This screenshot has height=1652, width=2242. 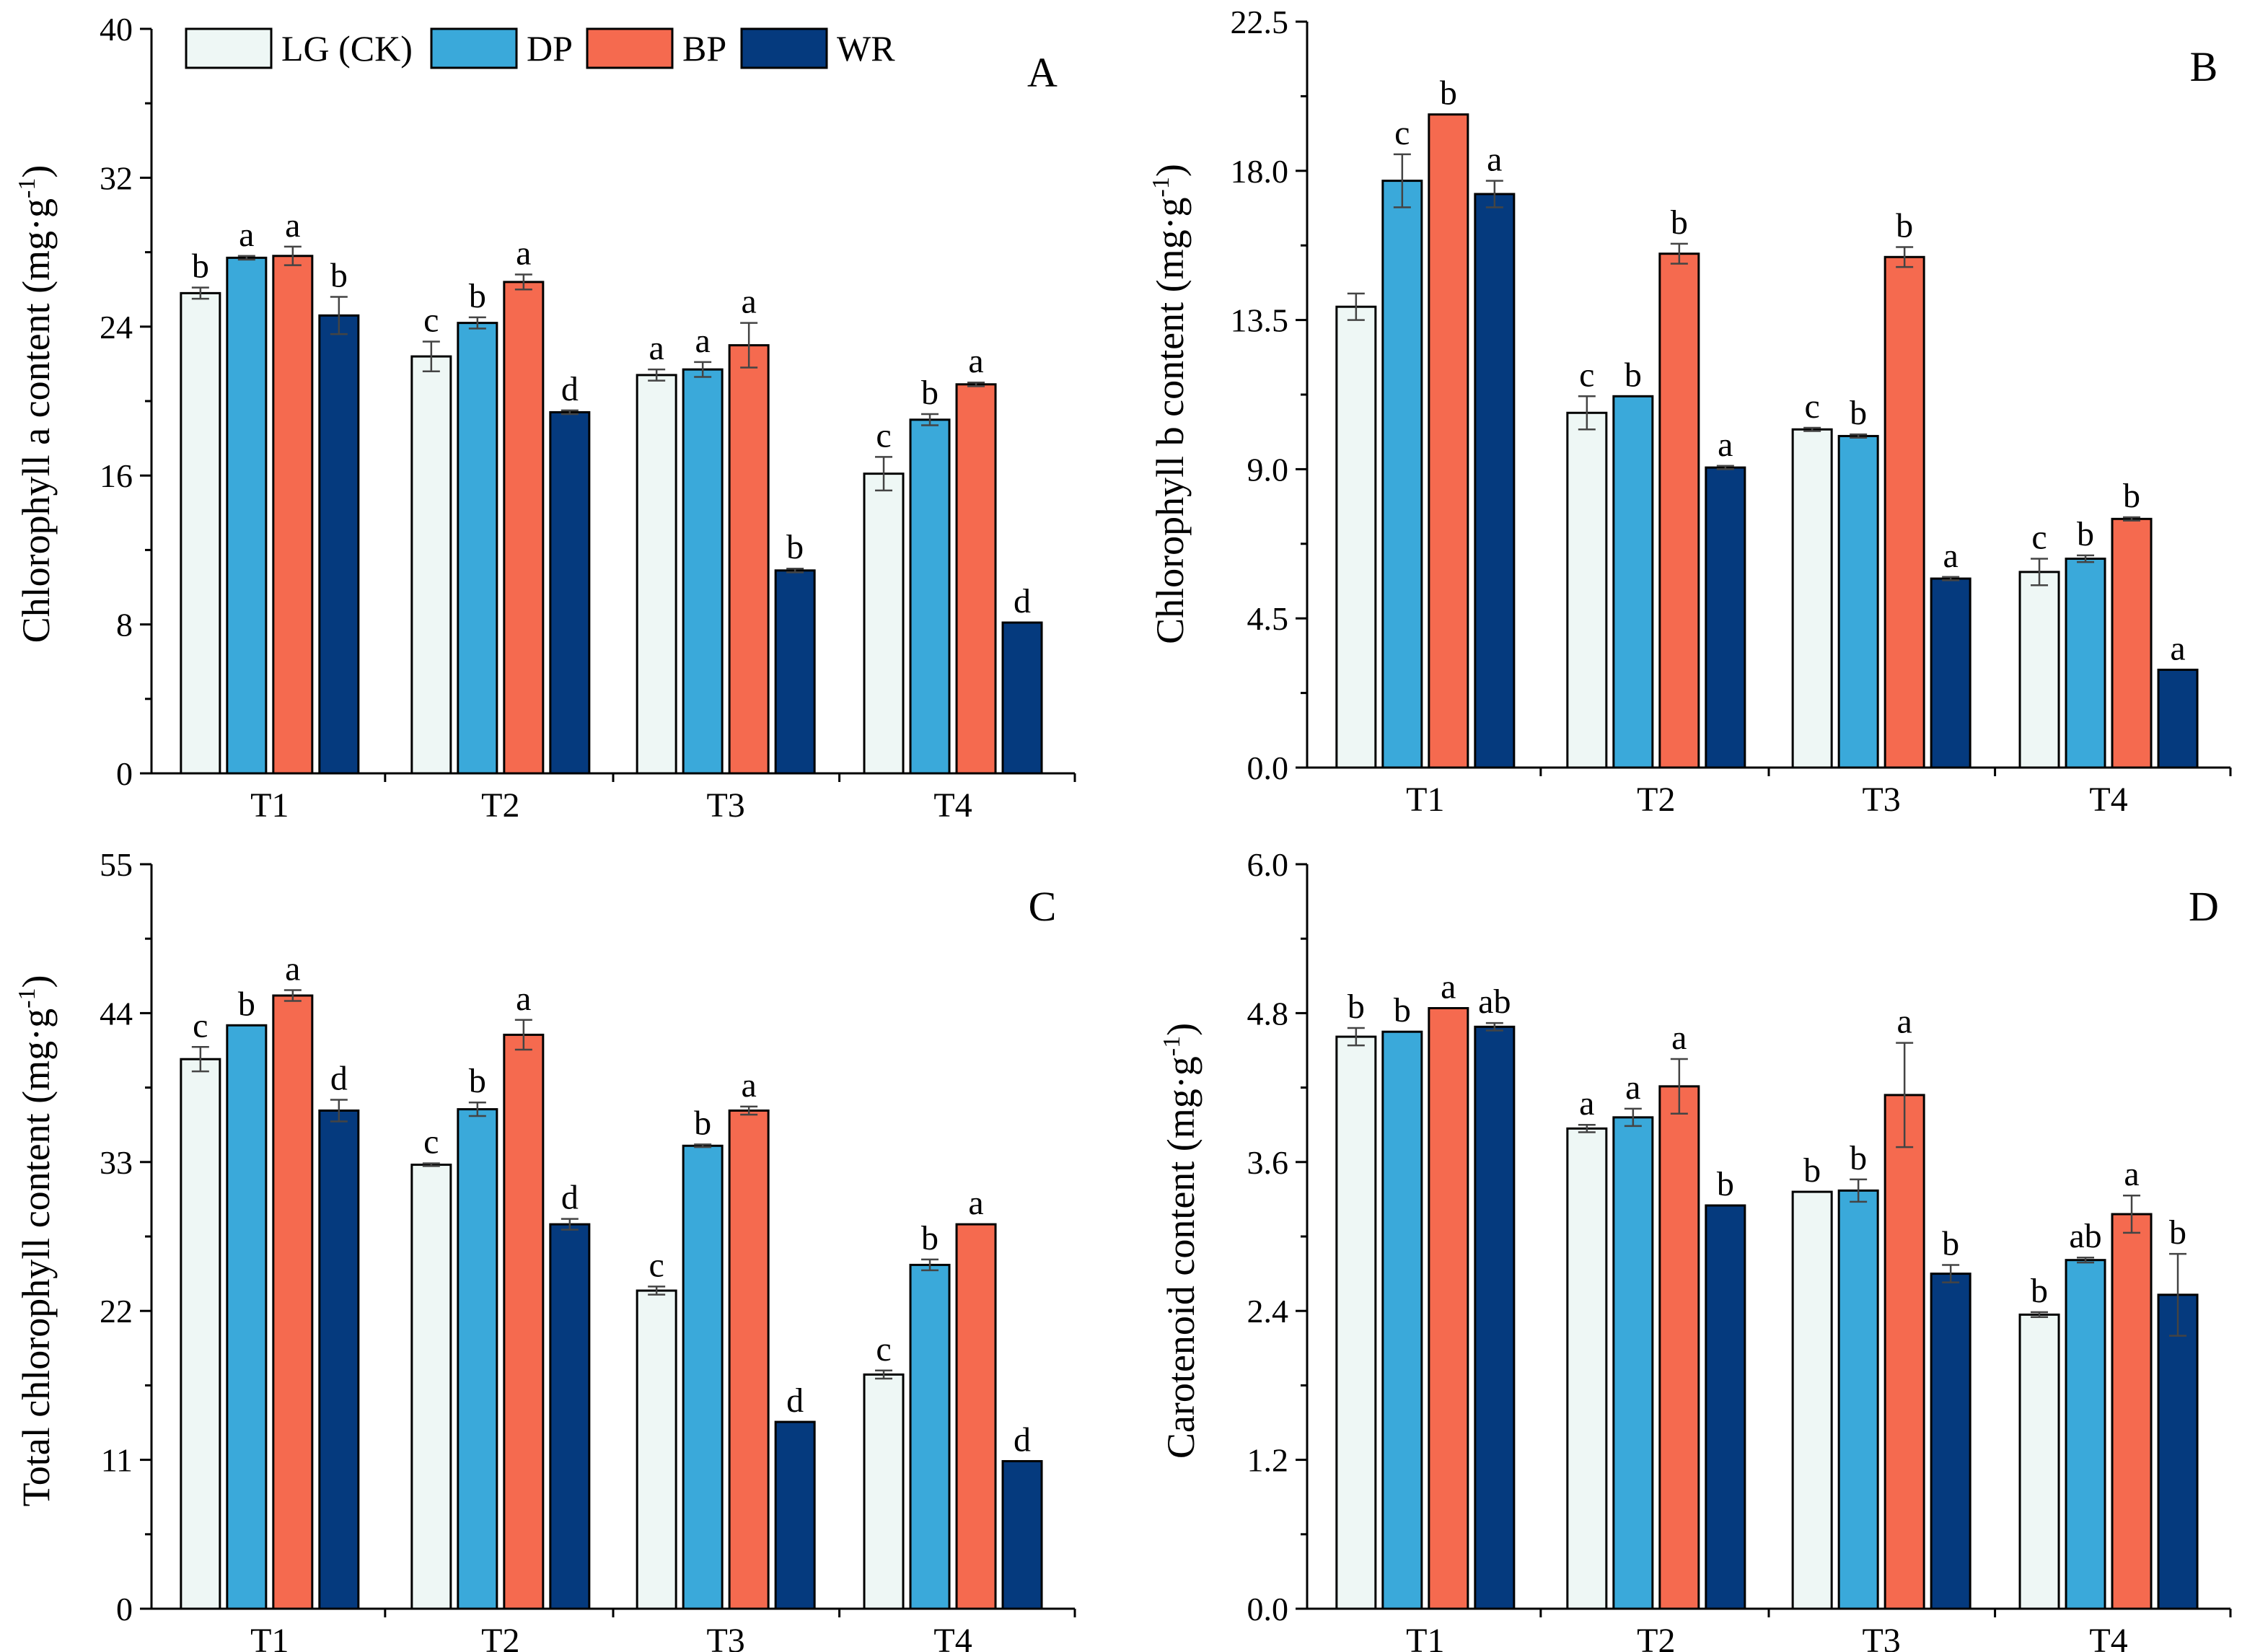 I want to click on bar-c-t1-dp, so click(x=247, y=1317).